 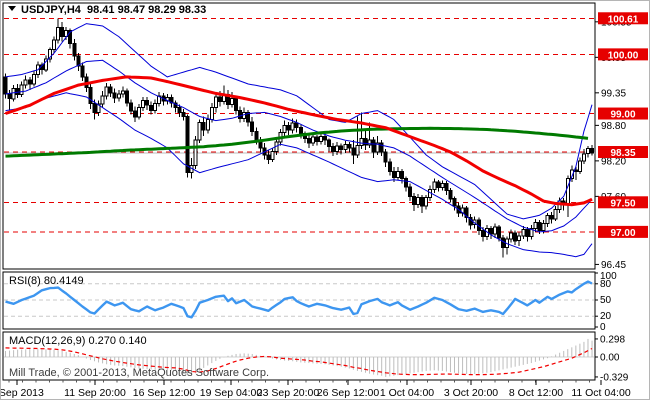 What do you see at coordinates (231, 393) in the screenshot?
I see `time-axis-label: 19 Sep 04:00` at bounding box center [231, 393].